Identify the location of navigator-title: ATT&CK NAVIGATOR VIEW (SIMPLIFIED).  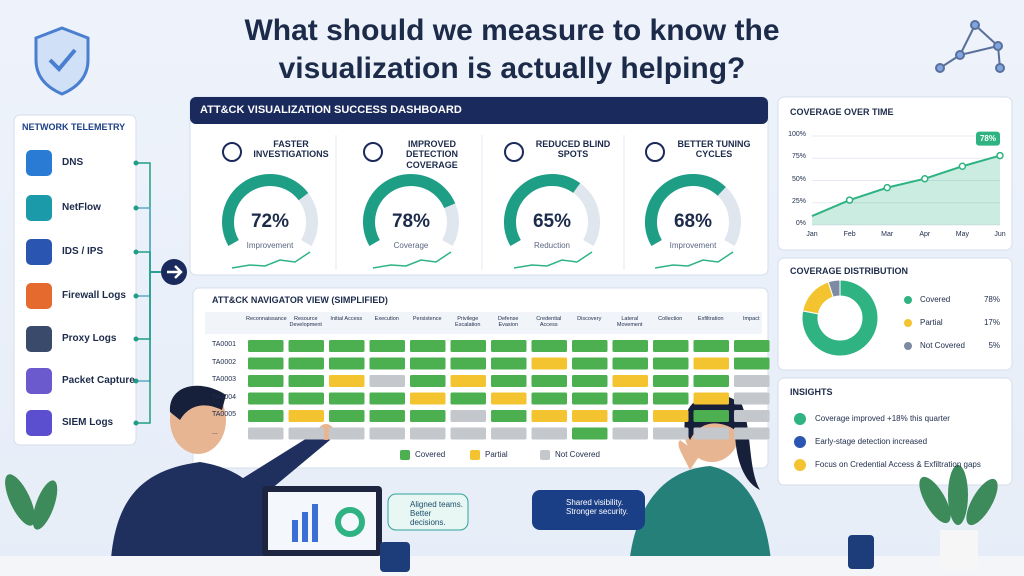
(300, 300).